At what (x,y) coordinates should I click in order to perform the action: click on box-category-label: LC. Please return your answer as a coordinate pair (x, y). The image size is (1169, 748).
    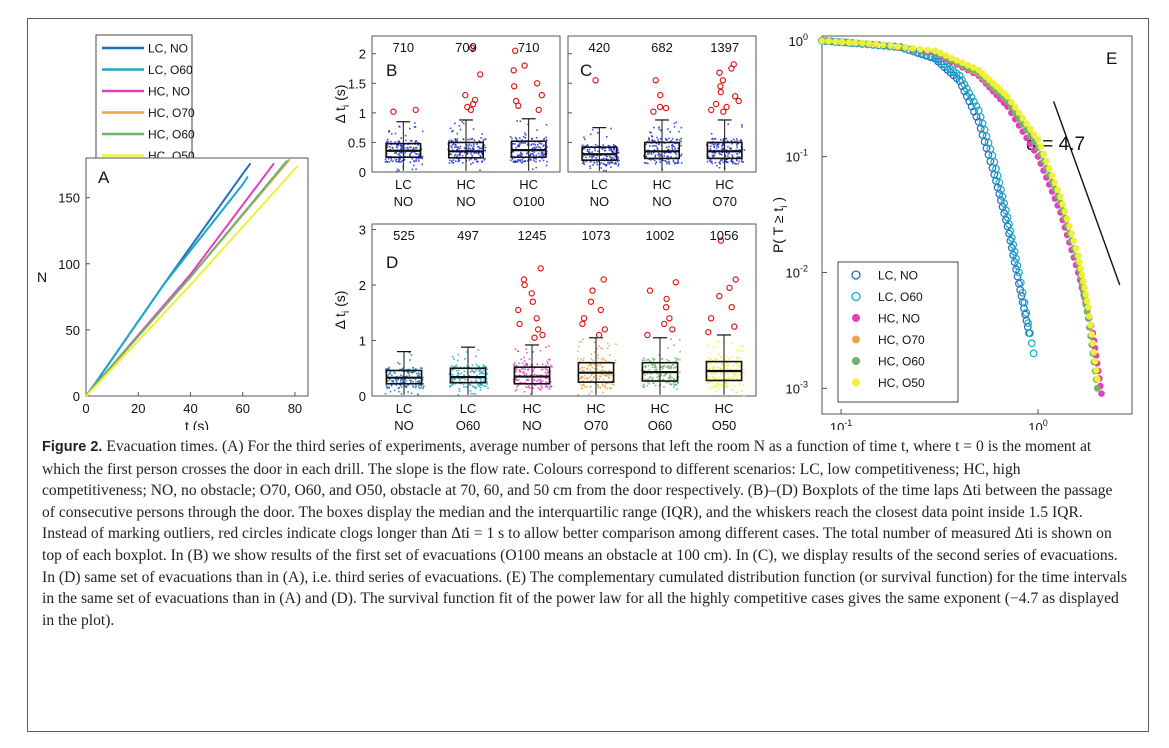
    Looking at the image, I should click on (599, 184).